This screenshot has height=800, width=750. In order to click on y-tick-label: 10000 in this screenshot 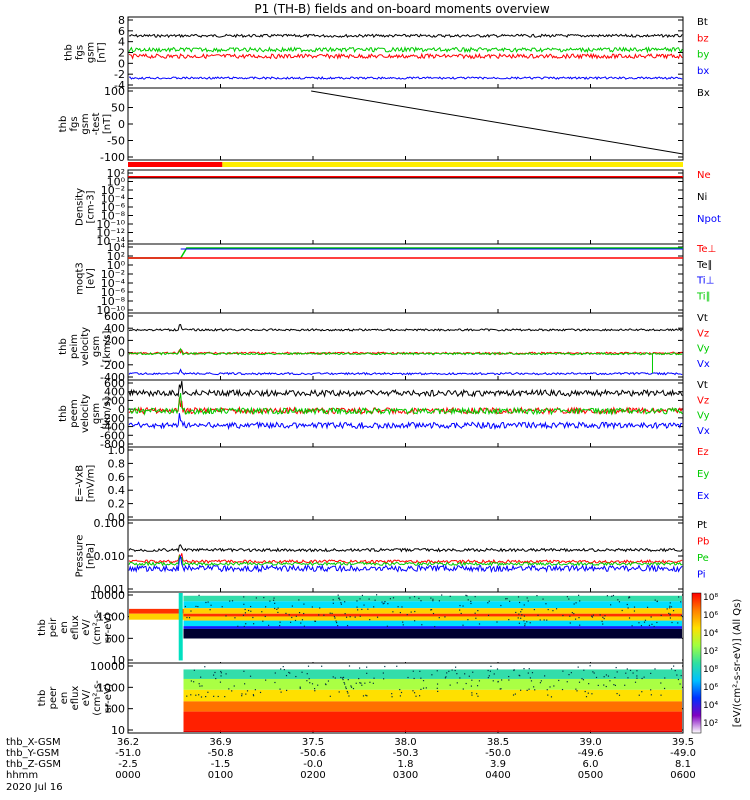, I will do `click(107, 595)`.